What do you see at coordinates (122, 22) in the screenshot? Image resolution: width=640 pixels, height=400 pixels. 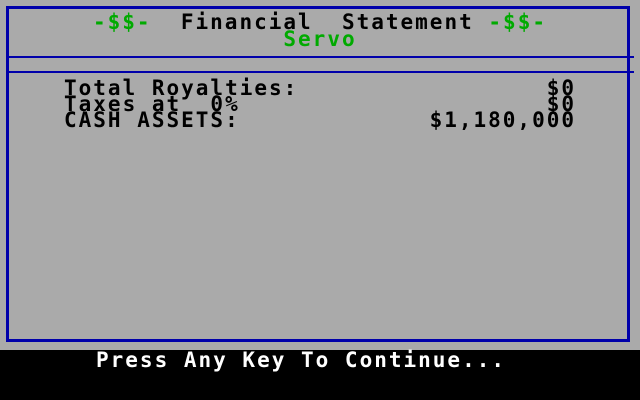 I see `title-left-decoration: -$$-` at bounding box center [122, 22].